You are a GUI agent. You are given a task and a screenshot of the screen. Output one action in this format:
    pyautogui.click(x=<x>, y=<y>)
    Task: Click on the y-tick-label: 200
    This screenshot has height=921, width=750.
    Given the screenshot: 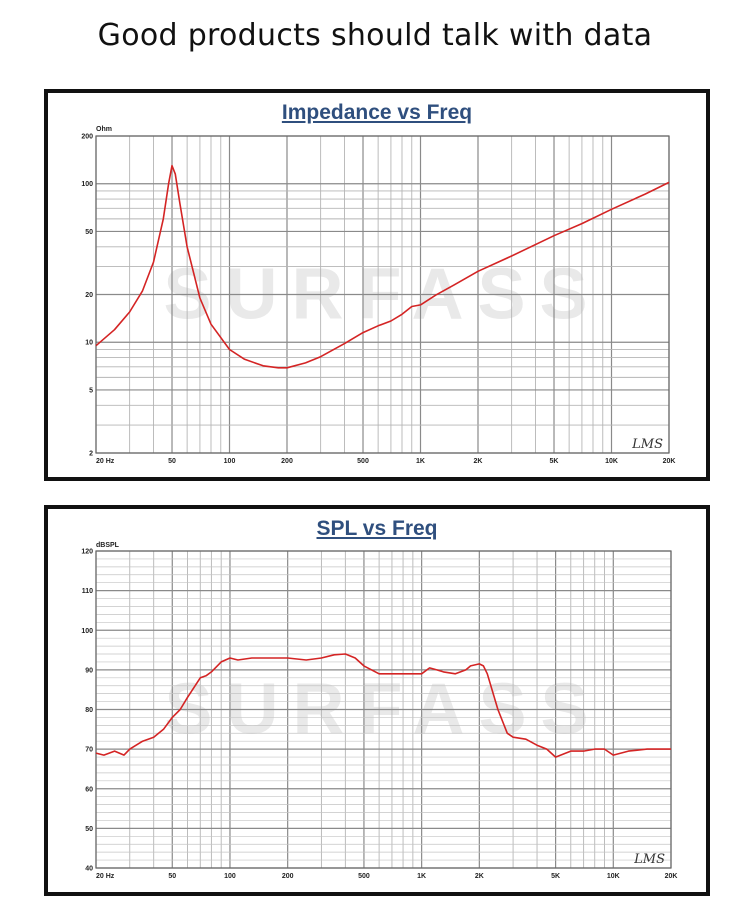 What is the action you would take?
    pyautogui.click(x=87, y=137)
    